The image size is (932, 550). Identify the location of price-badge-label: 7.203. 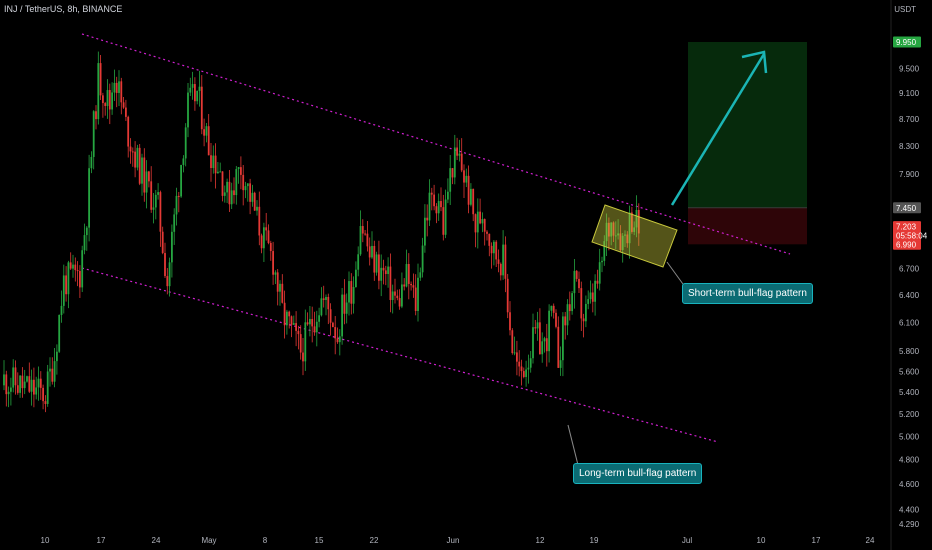
(906, 227).